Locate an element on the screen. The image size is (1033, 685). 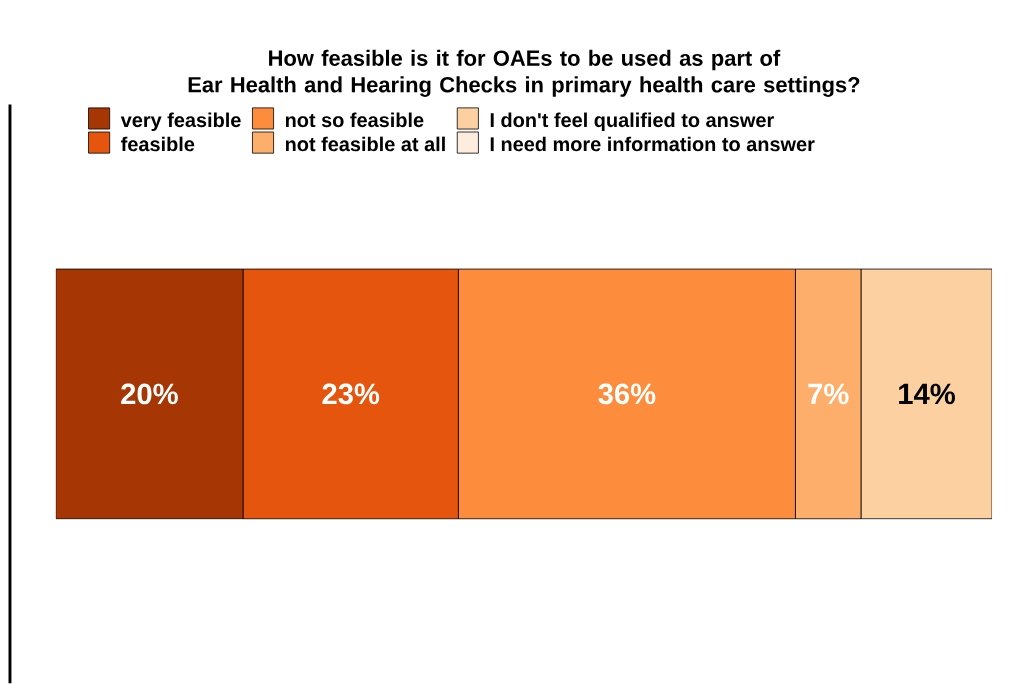
legend-label: very feasible is located at coordinates (180, 122).